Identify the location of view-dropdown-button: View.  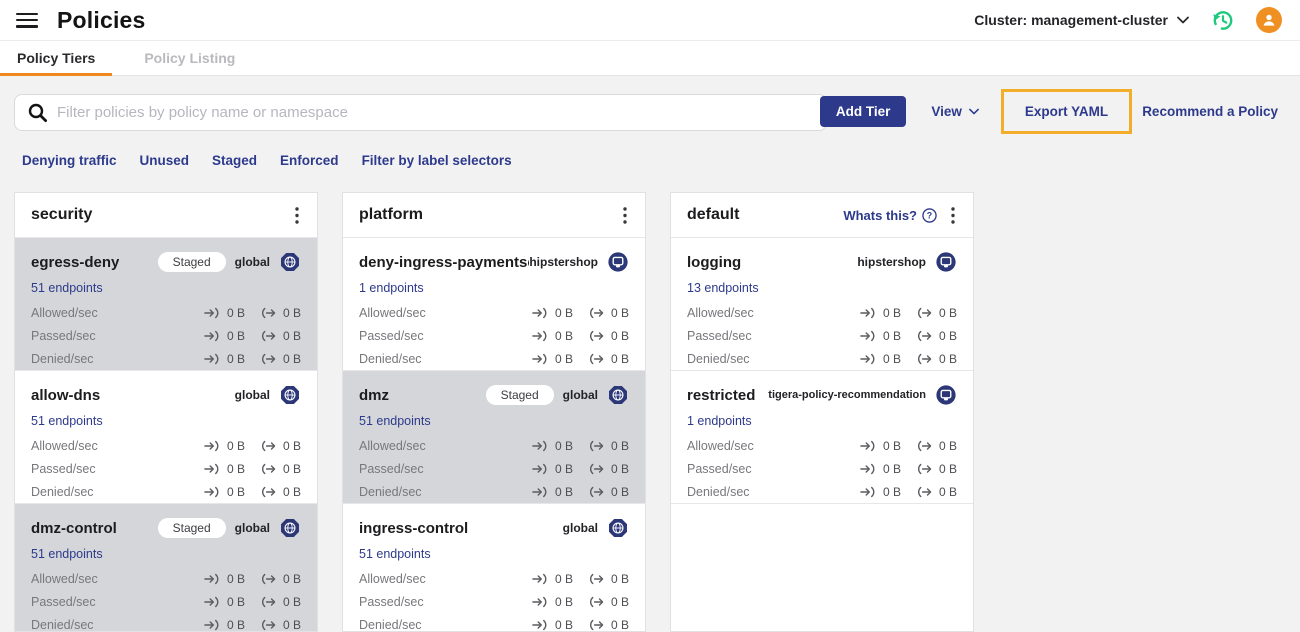
(955, 111).